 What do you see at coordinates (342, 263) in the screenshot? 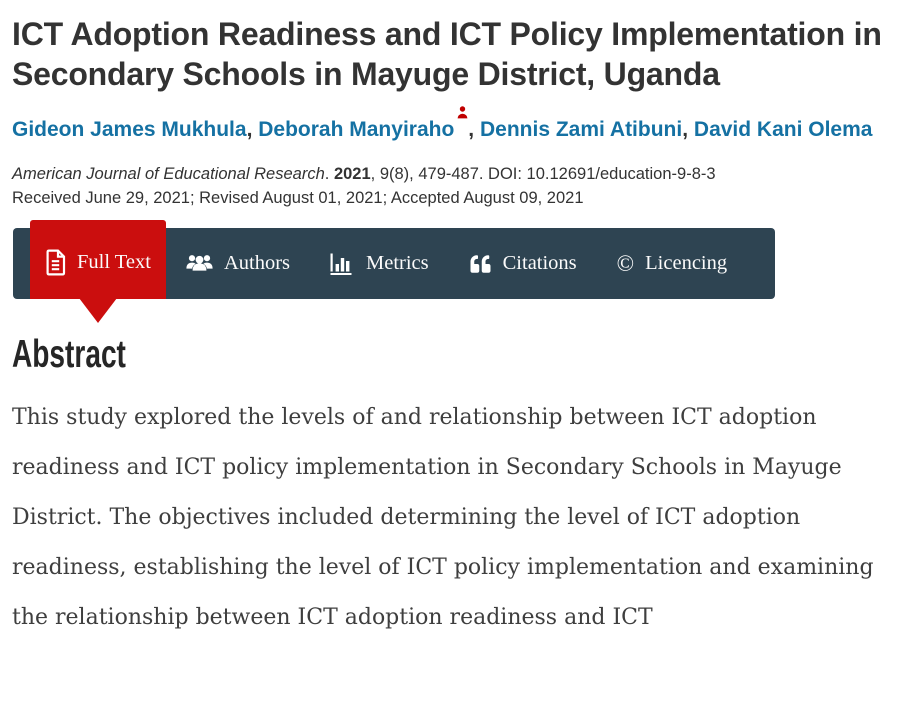
I see `bar-chart-icon` at bounding box center [342, 263].